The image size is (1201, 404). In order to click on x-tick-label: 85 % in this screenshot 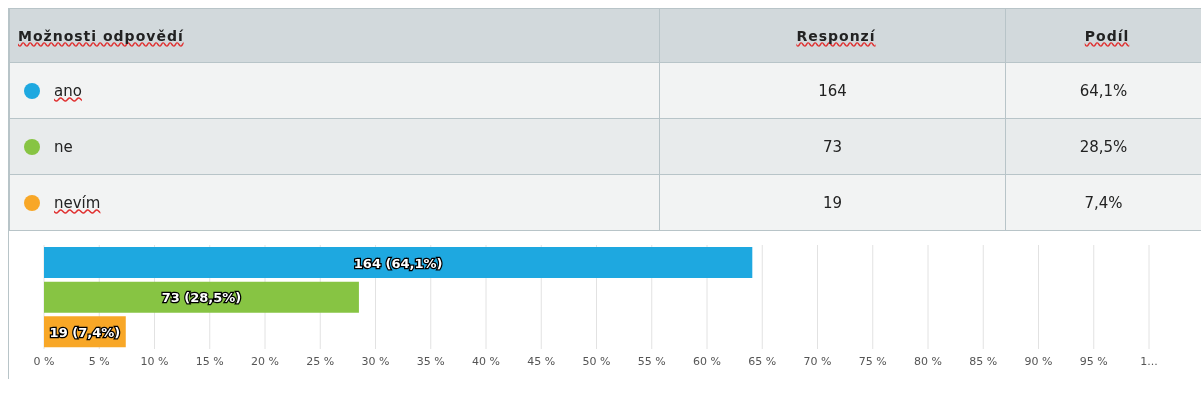, I will do `click(983, 361)`.